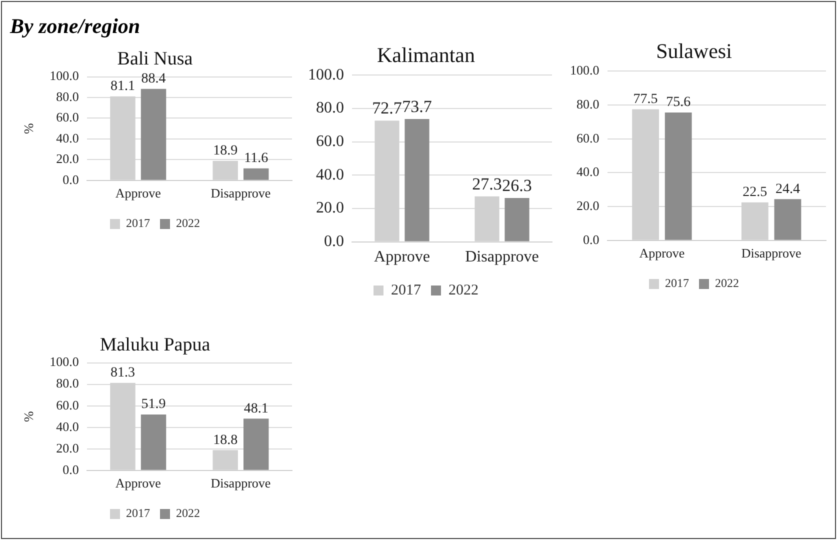 The image size is (837, 540). Describe the element at coordinates (787, 189) in the screenshot. I see `data-label: 24.4` at that location.